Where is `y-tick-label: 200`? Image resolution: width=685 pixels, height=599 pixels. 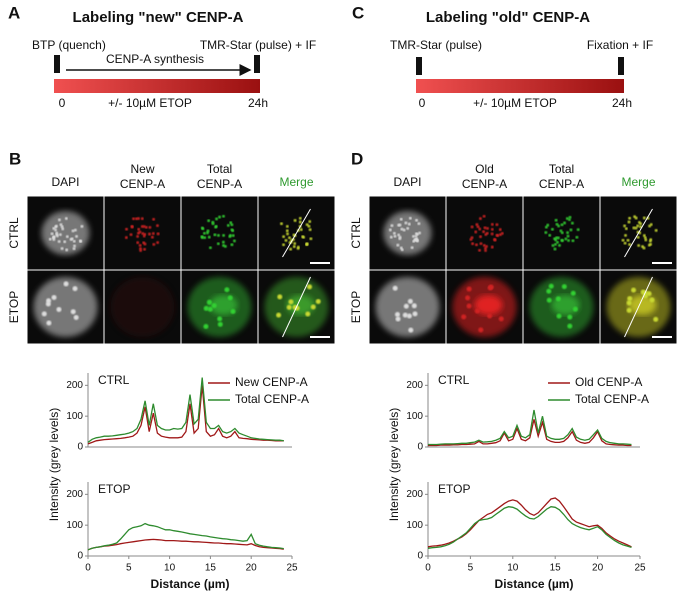 y-tick-label: 200 is located at coordinates (74, 494).